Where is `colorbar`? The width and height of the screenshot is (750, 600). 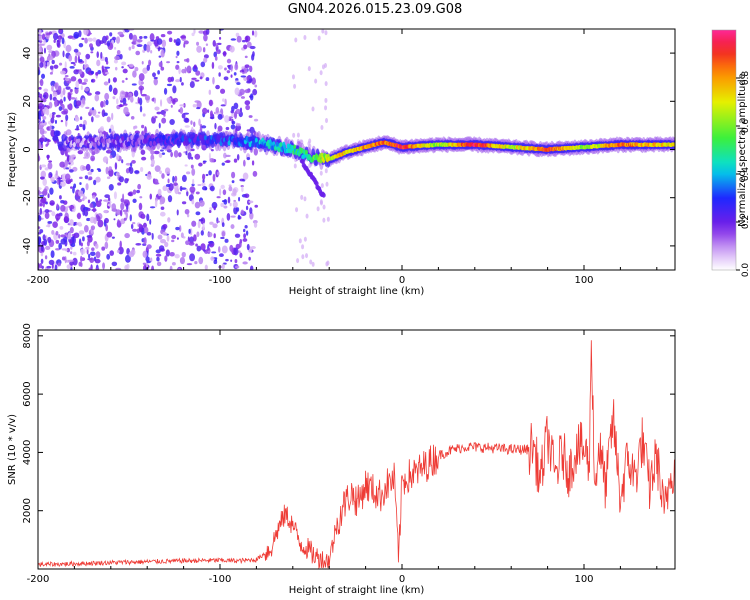
colorbar is located at coordinates (724, 150).